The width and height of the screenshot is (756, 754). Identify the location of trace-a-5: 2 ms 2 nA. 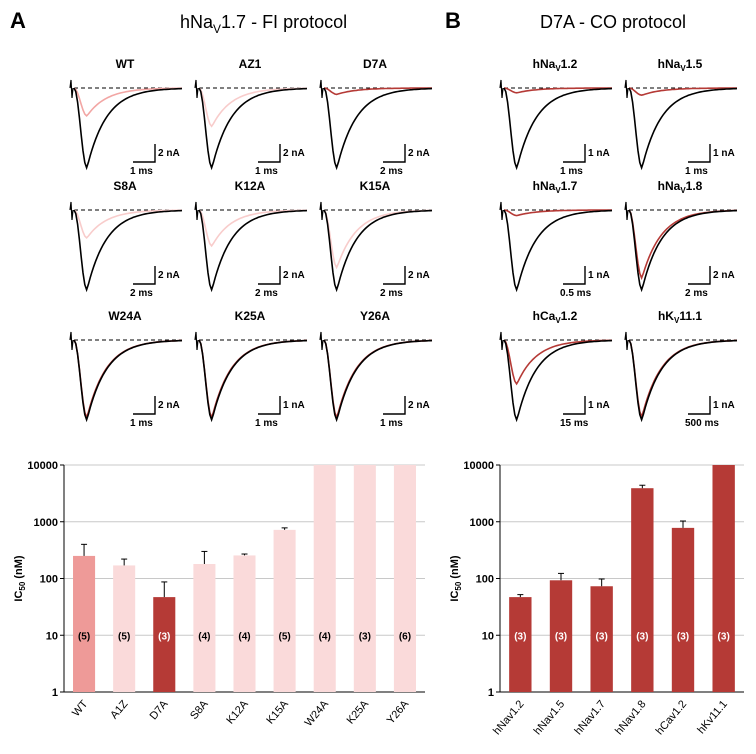
(376, 250).